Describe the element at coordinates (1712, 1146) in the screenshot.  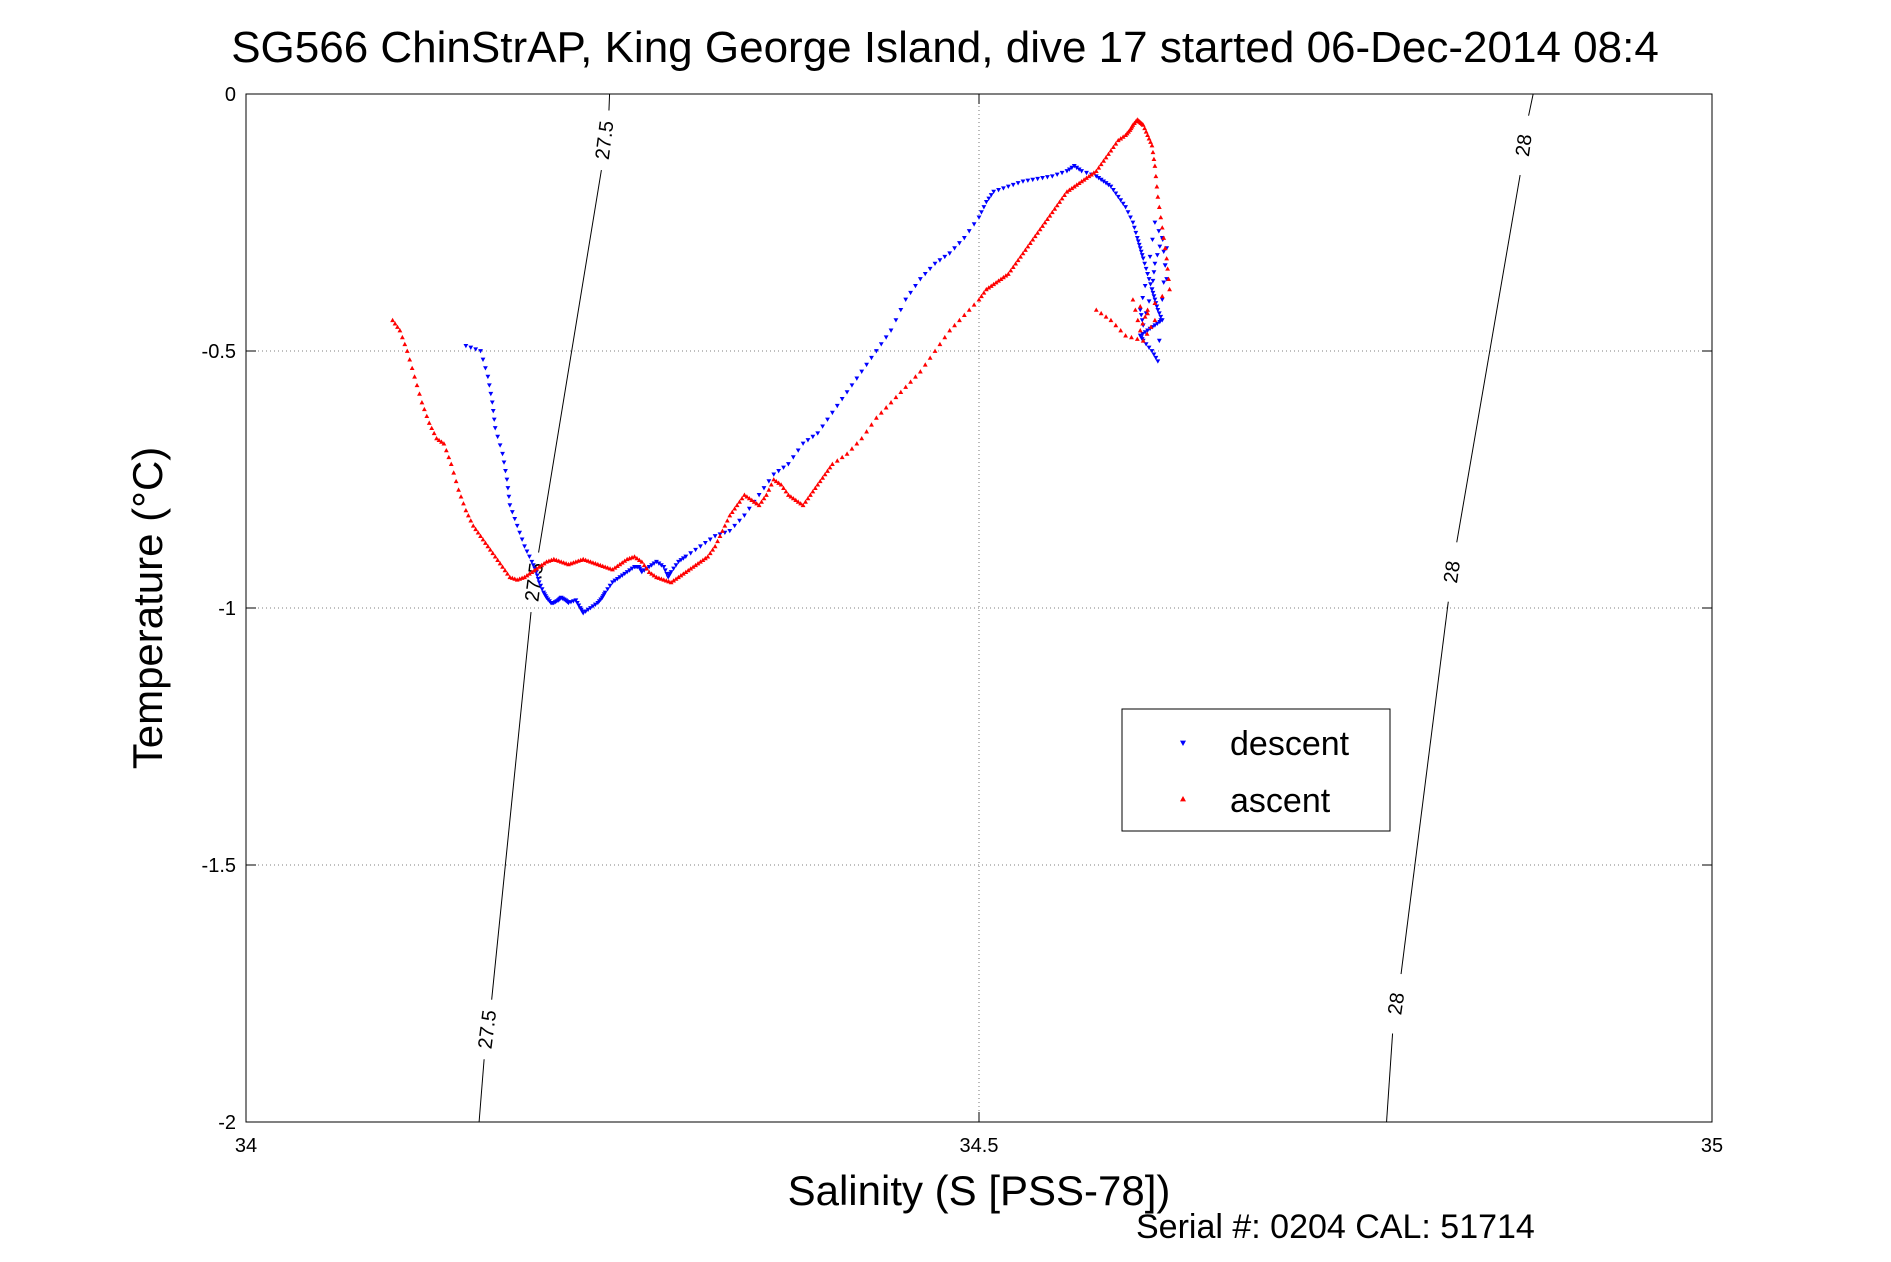
I see `x-tick-label: 35` at that location.